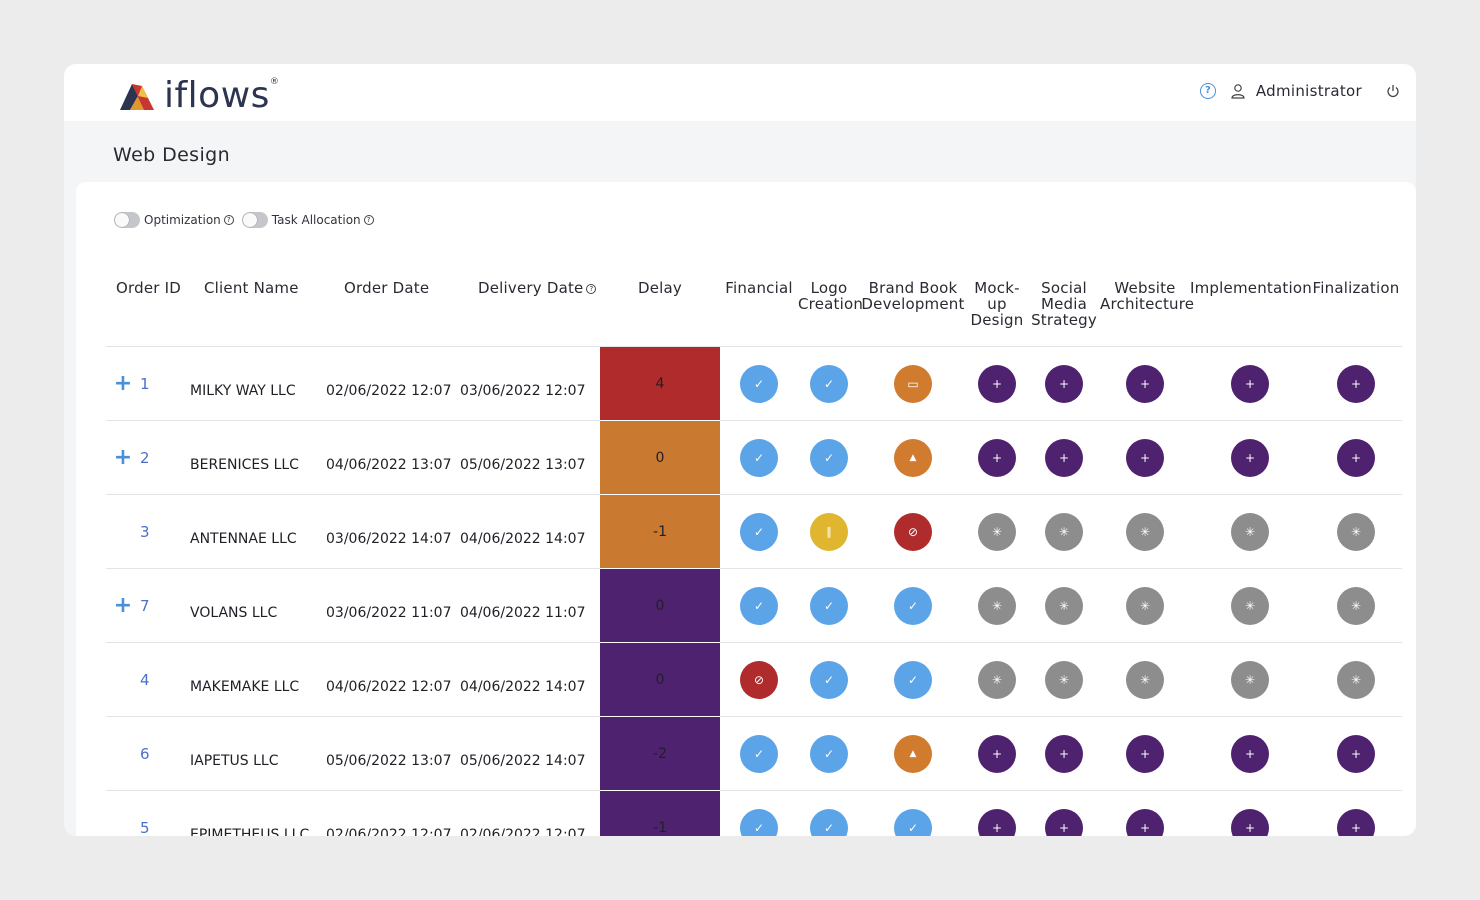  Describe the element at coordinates (228, 220) in the screenshot. I see `optimization-help-icon: ?` at that location.